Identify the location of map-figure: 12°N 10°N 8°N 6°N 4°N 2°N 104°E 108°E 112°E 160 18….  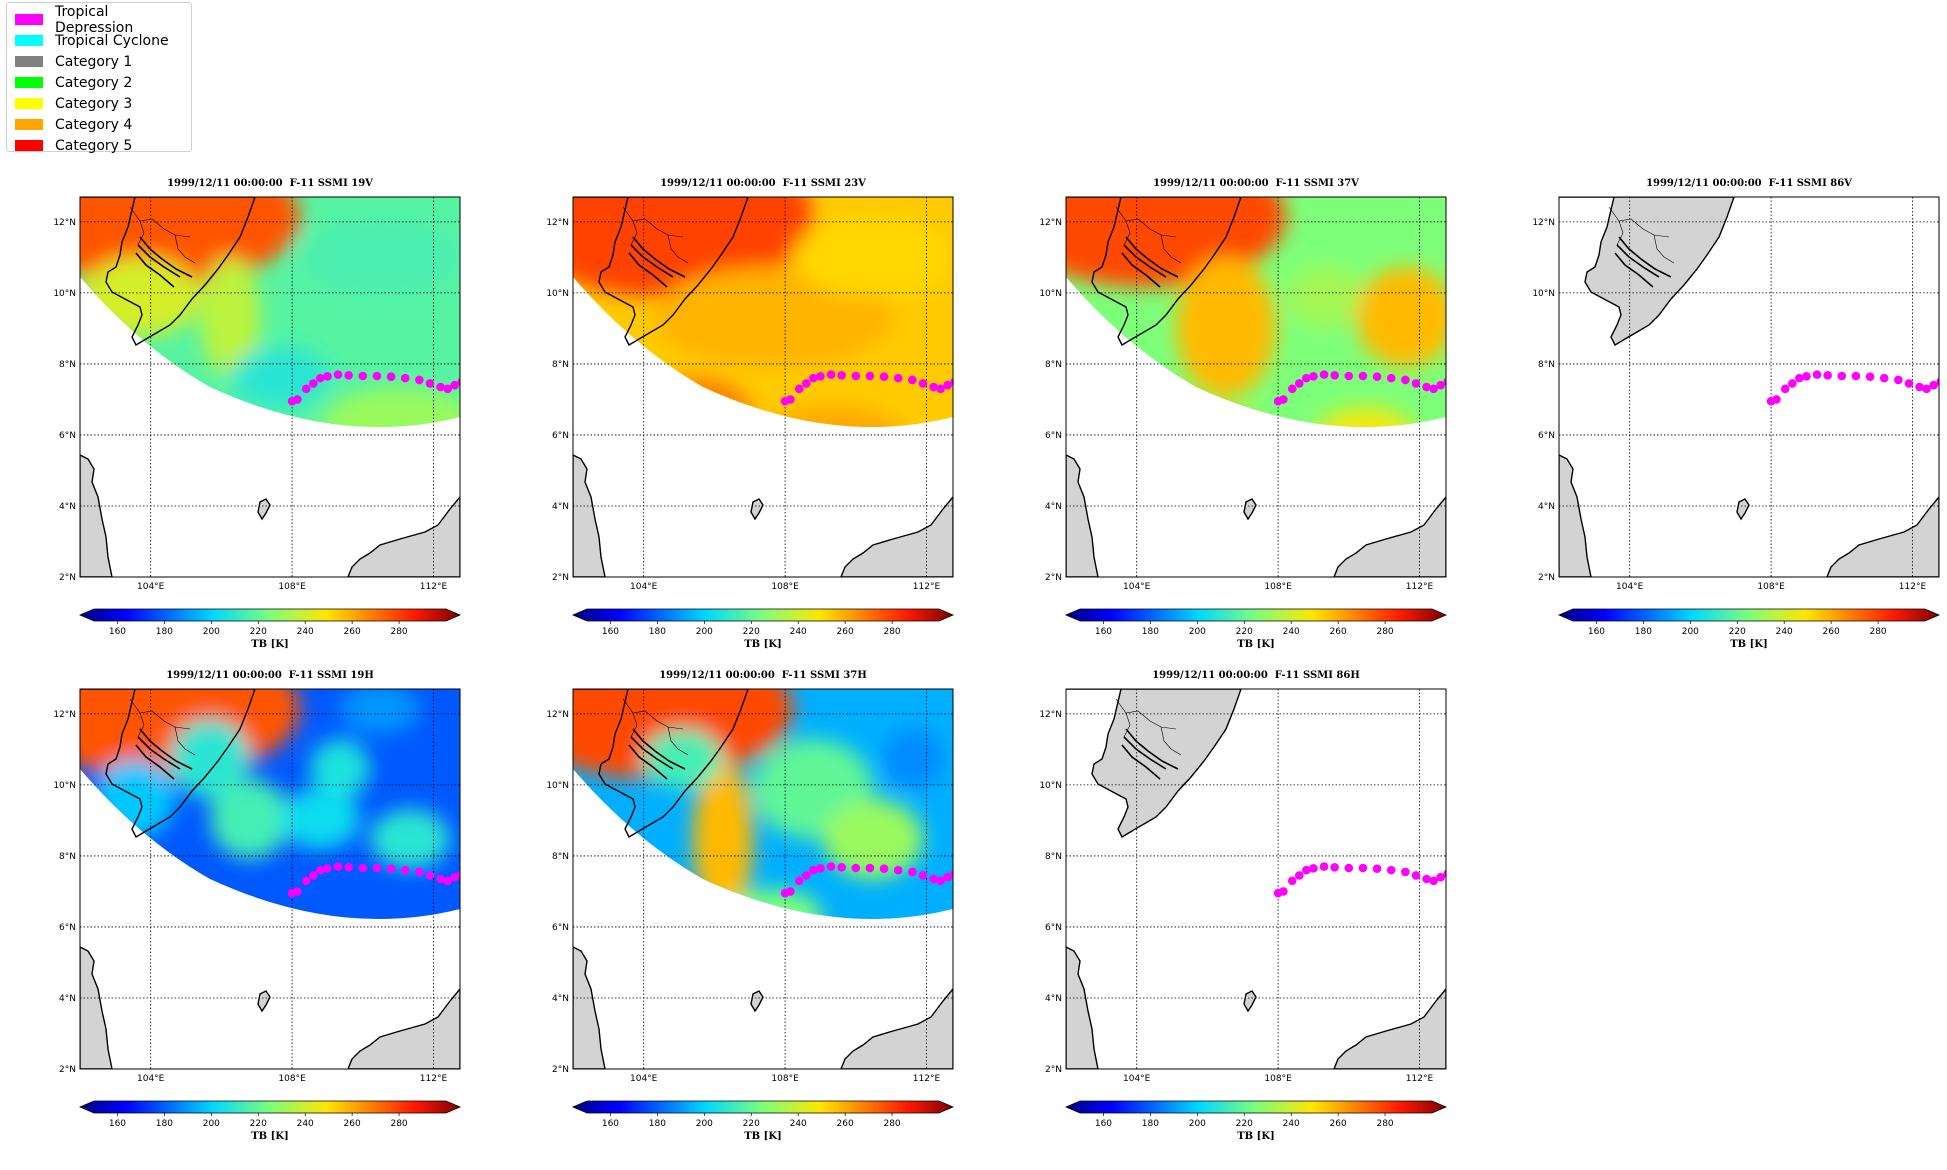
(1736, 423).